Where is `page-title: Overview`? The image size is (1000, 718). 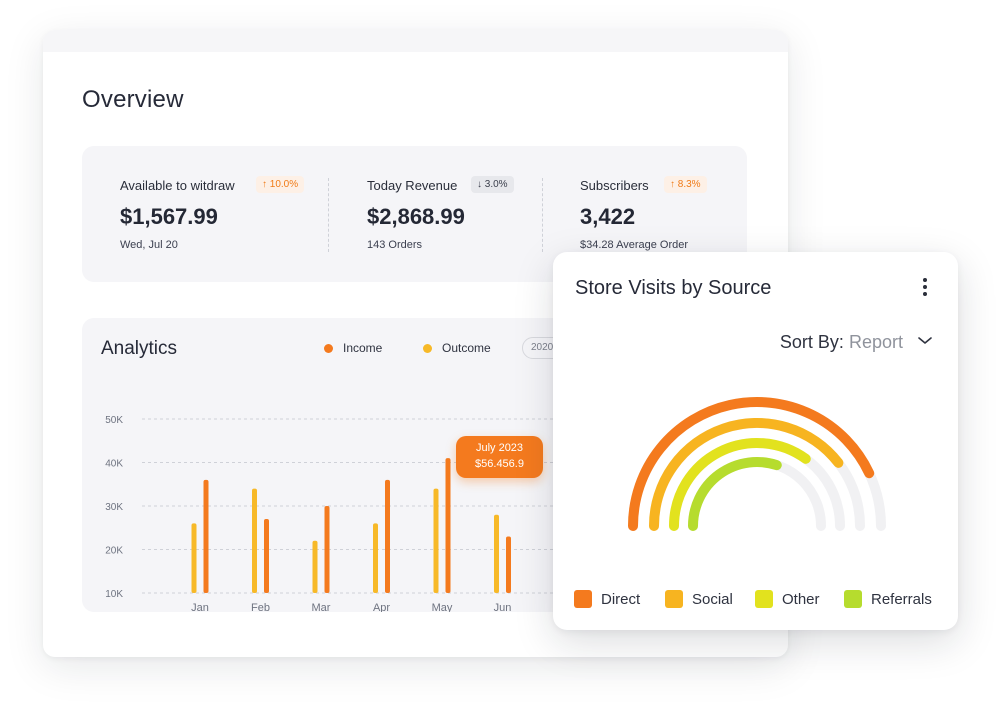
page-title: Overview is located at coordinates (133, 99).